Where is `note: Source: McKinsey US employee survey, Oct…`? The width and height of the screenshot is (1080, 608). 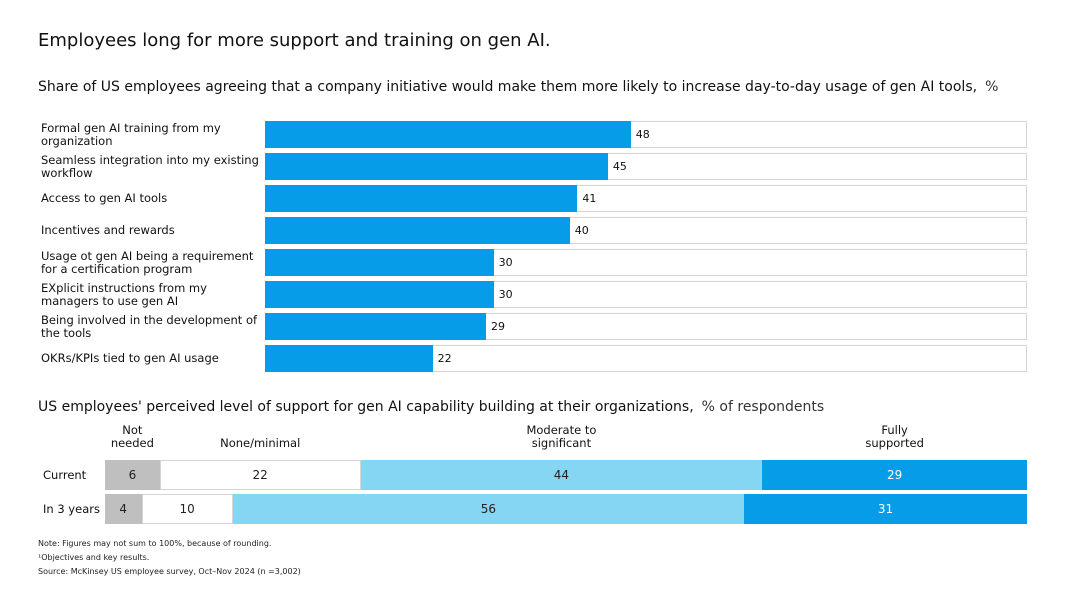 note: Source: McKinsey US employee survey, Oct… is located at coordinates (169, 571).